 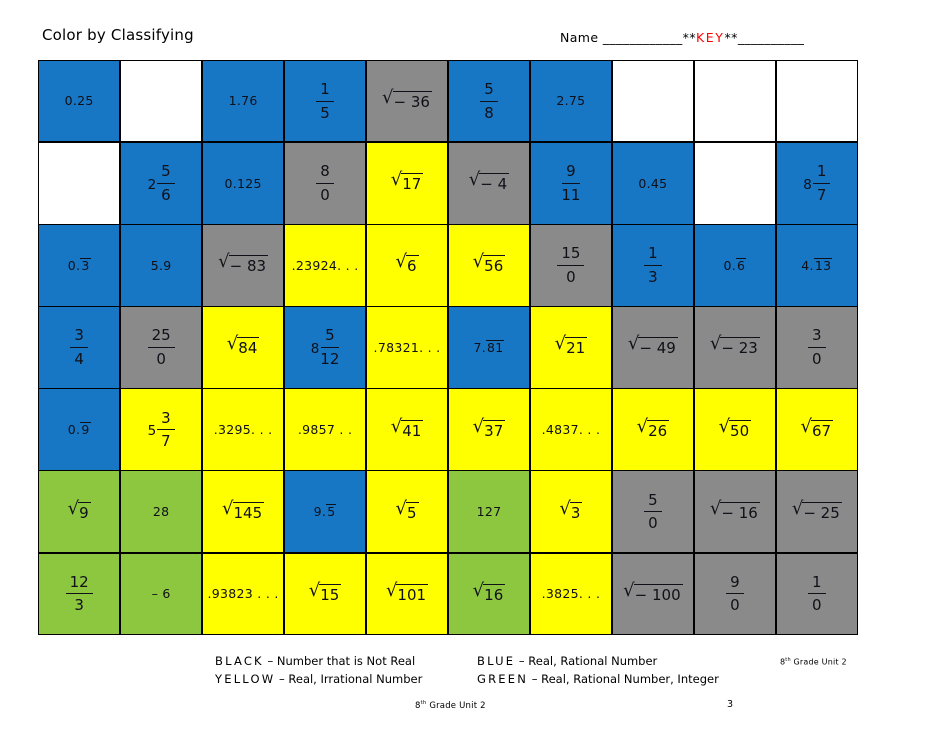 What do you see at coordinates (79, 584) in the screenshot?
I see `fraction-numerator: 12` at bounding box center [79, 584].